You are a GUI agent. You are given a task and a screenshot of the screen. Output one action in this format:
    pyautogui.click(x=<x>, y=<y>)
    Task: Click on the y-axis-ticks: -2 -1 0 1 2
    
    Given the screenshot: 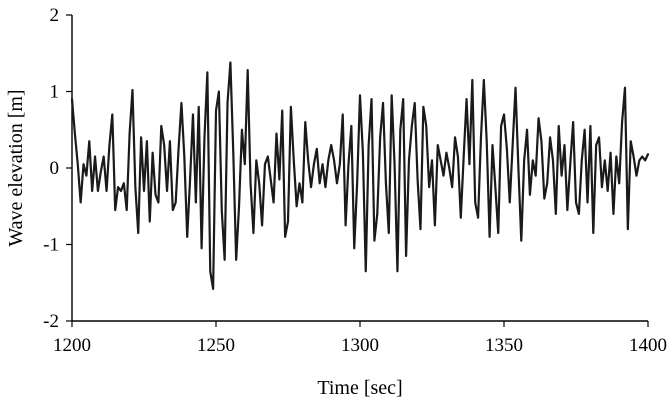 What is the action you would take?
    pyautogui.click(x=57, y=168)
    